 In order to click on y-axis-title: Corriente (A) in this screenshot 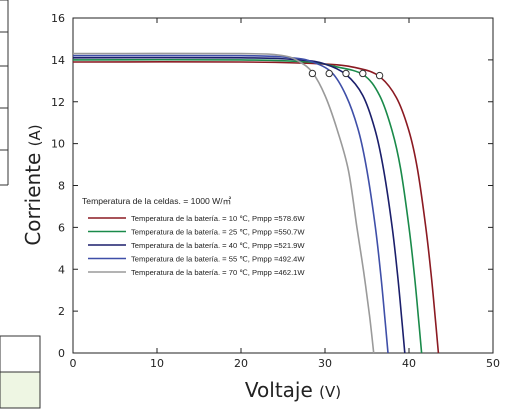, I will do `click(33, 184)`.